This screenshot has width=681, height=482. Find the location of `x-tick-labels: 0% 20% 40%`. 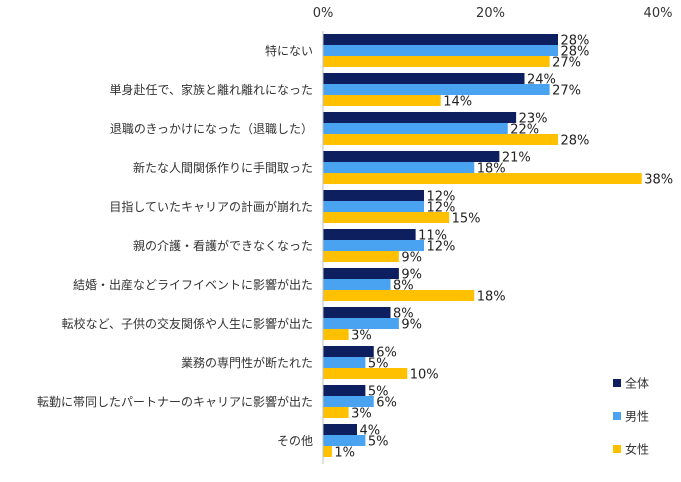

x-tick-labels: 0% 20% 40% is located at coordinates (493, 13).